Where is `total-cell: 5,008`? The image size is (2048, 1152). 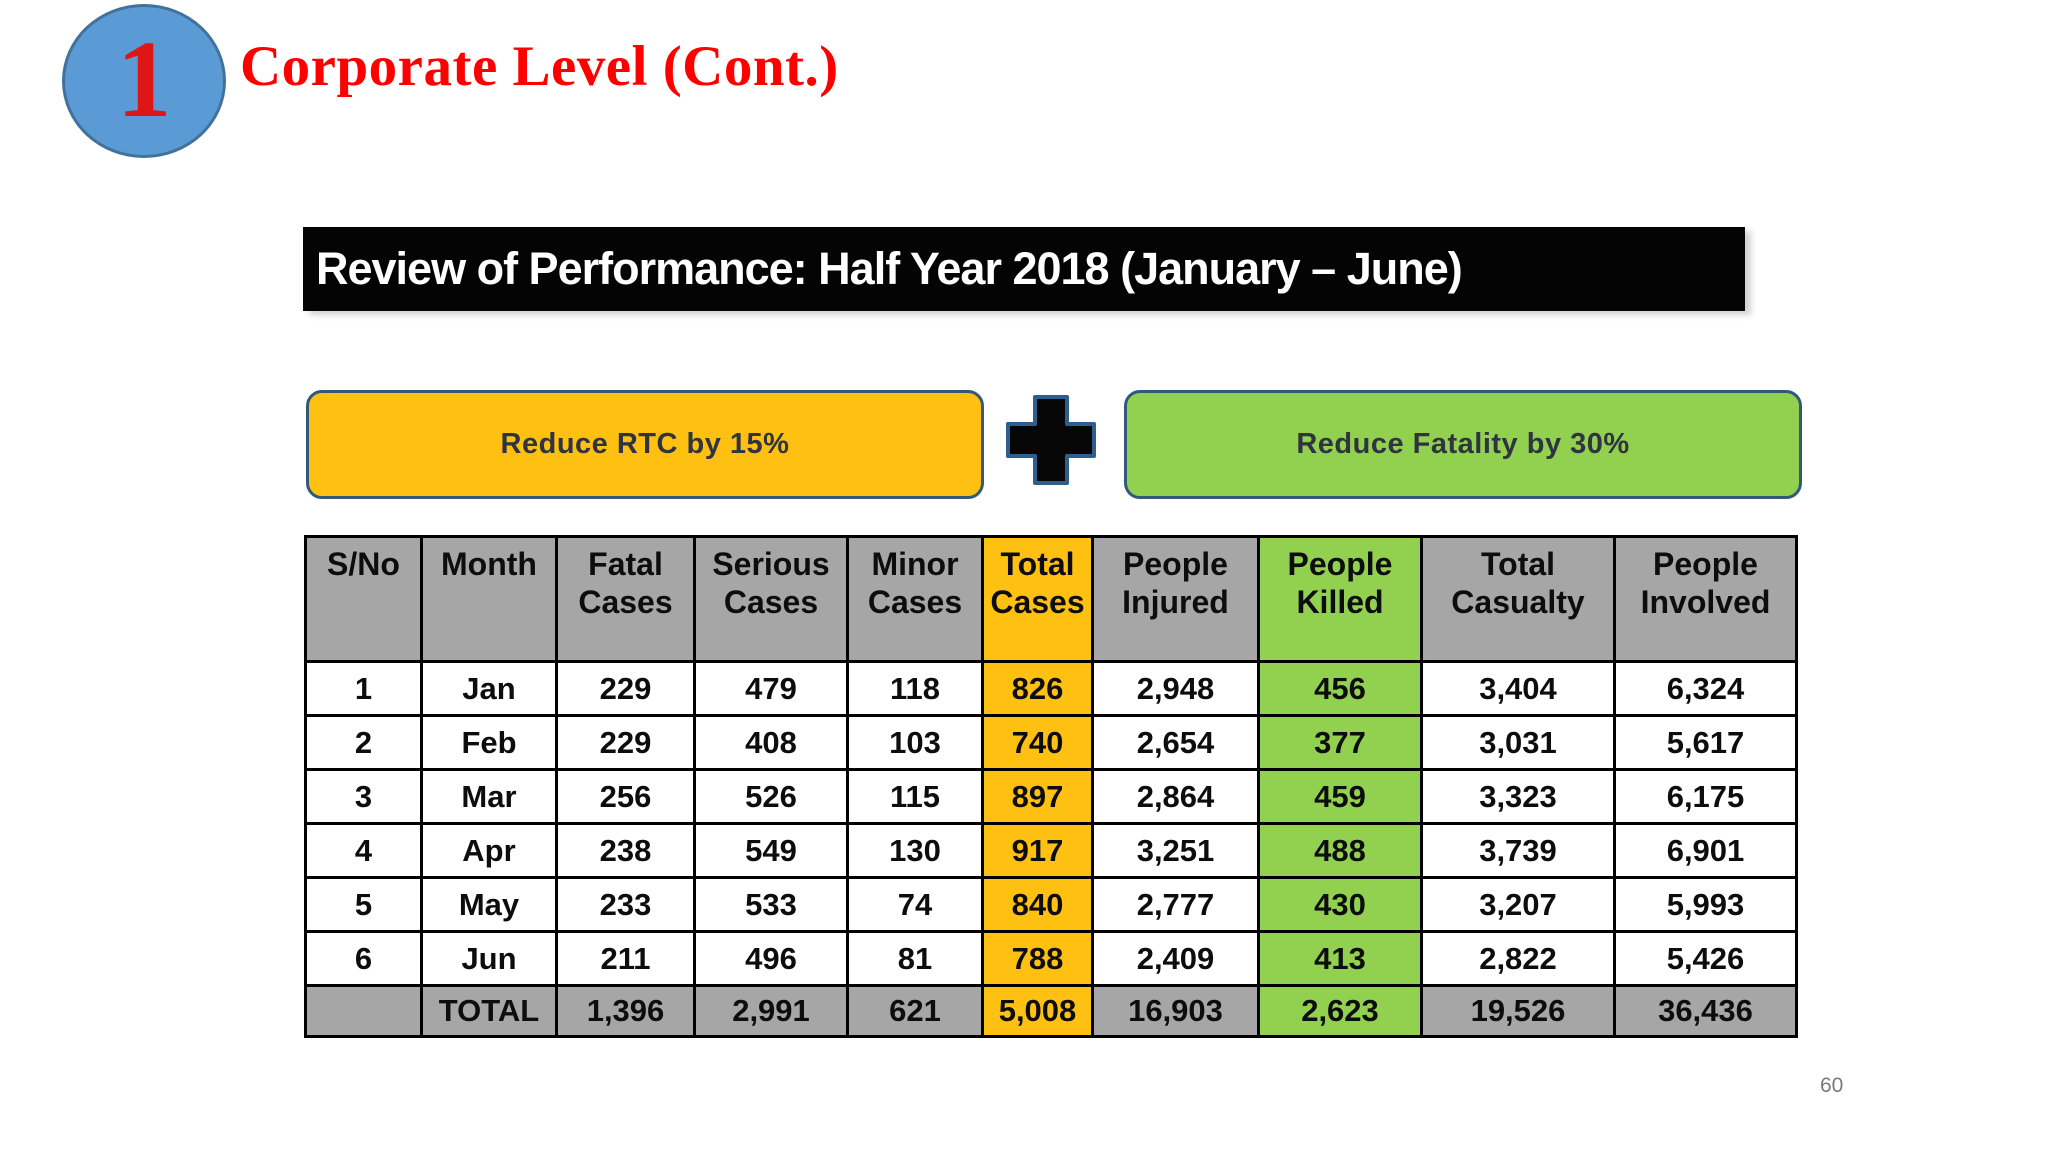
total-cell: 5,008 is located at coordinates (1037, 1011).